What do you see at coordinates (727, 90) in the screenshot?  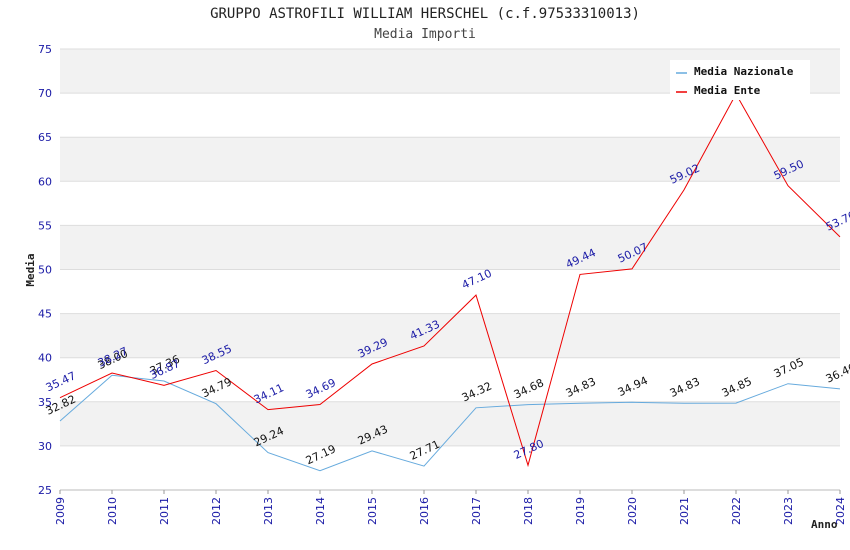 I see `legend-label: Media Ente` at bounding box center [727, 90].